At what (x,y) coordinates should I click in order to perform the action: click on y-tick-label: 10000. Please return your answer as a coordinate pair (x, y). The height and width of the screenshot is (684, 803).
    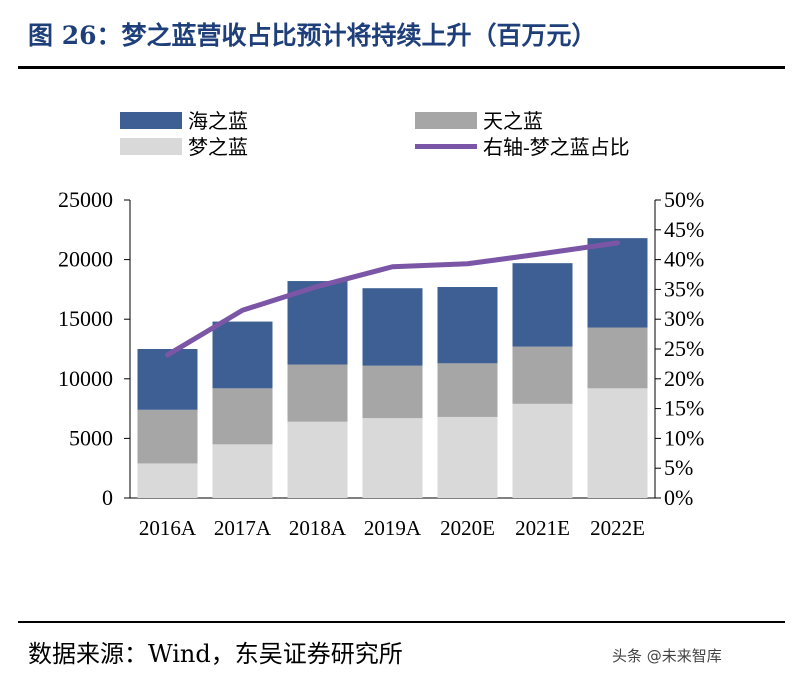
    Looking at the image, I should click on (85, 378).